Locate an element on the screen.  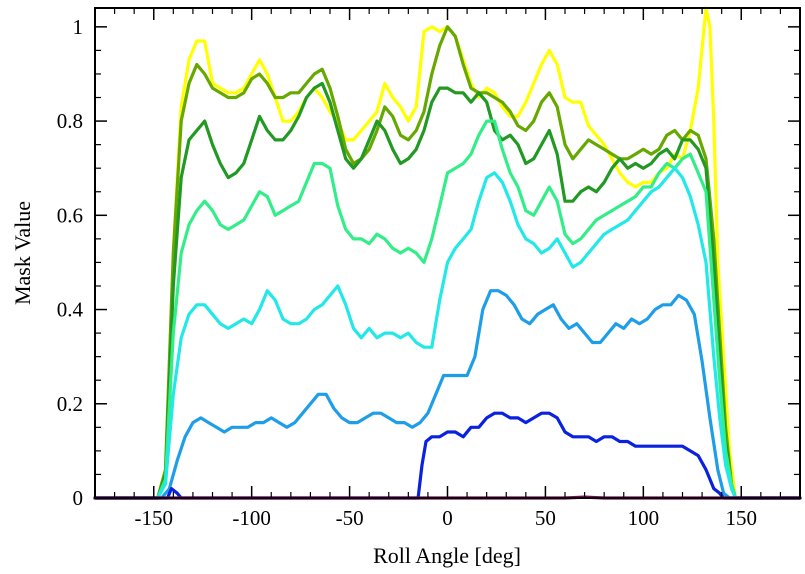
y-axis-title: Mask Value is located at coordinates (22, 253).